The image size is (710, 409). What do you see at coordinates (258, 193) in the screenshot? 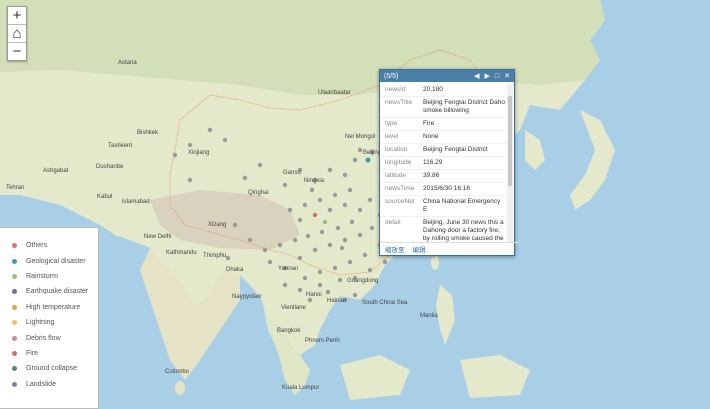
I see `place-label: Qinghai` at bounding box center [258, 193].